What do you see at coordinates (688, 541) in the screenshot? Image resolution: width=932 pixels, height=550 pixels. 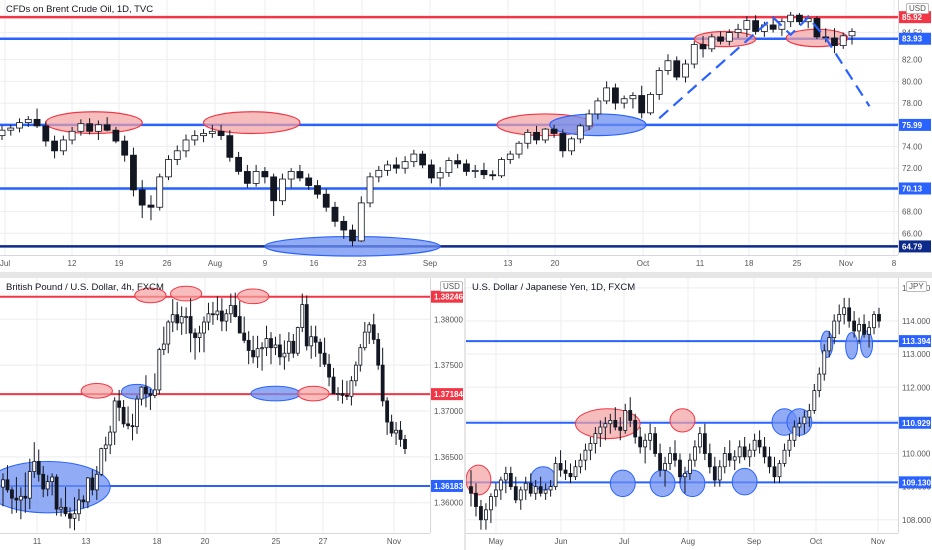 I see `usdjpy-x-tick-3: Aug` at bounding box center [688, 541].